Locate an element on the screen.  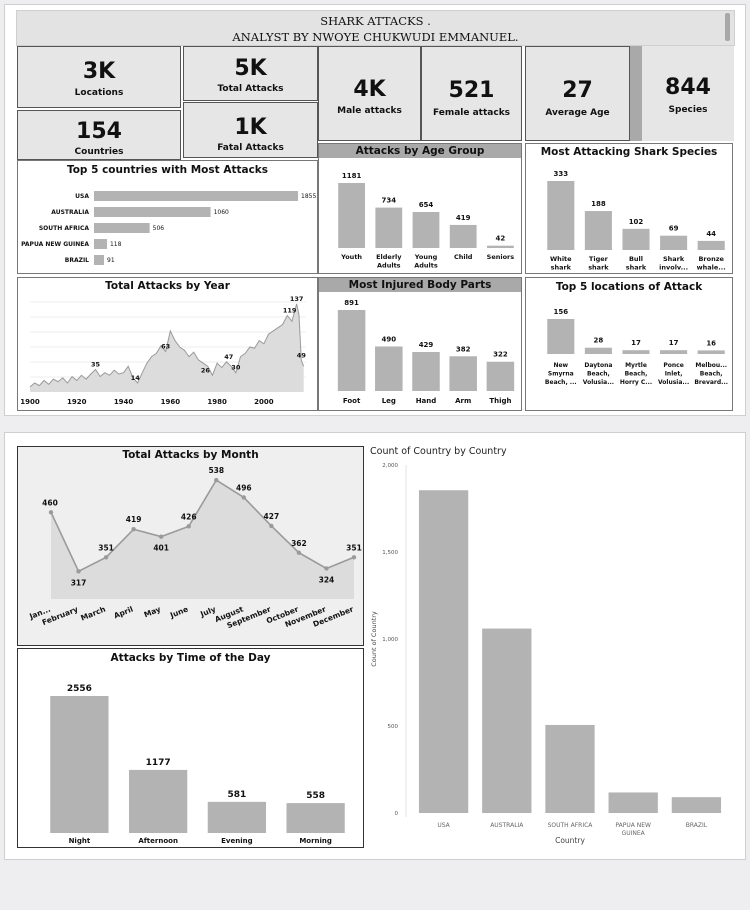
data-label: 28 is located at coordinates (599, 341).